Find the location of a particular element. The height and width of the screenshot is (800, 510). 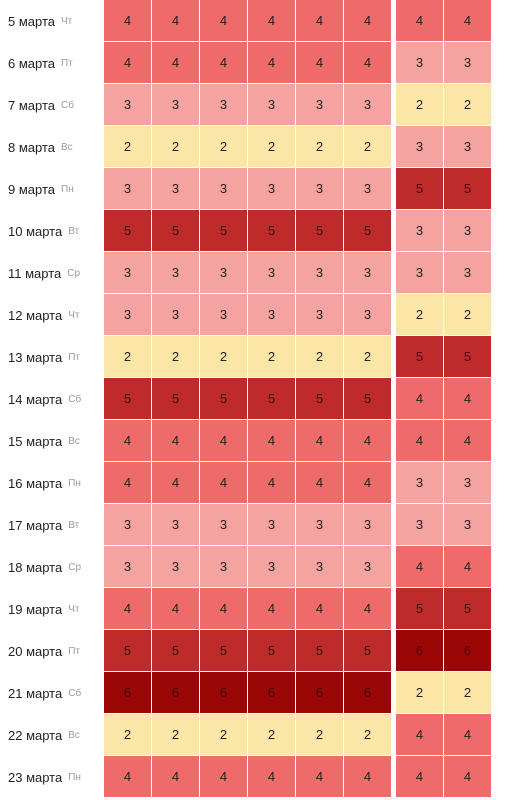

date-label: 7 марта Сб is located at coordinates (54, 105).